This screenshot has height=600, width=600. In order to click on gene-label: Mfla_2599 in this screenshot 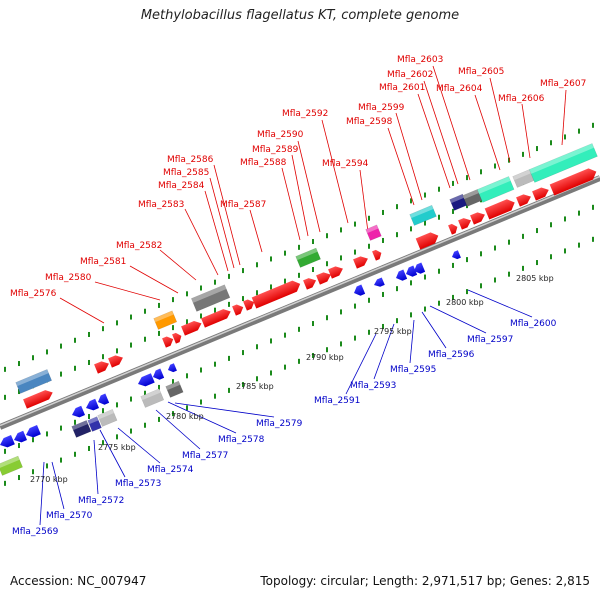, I will do `click(381, 108)`.